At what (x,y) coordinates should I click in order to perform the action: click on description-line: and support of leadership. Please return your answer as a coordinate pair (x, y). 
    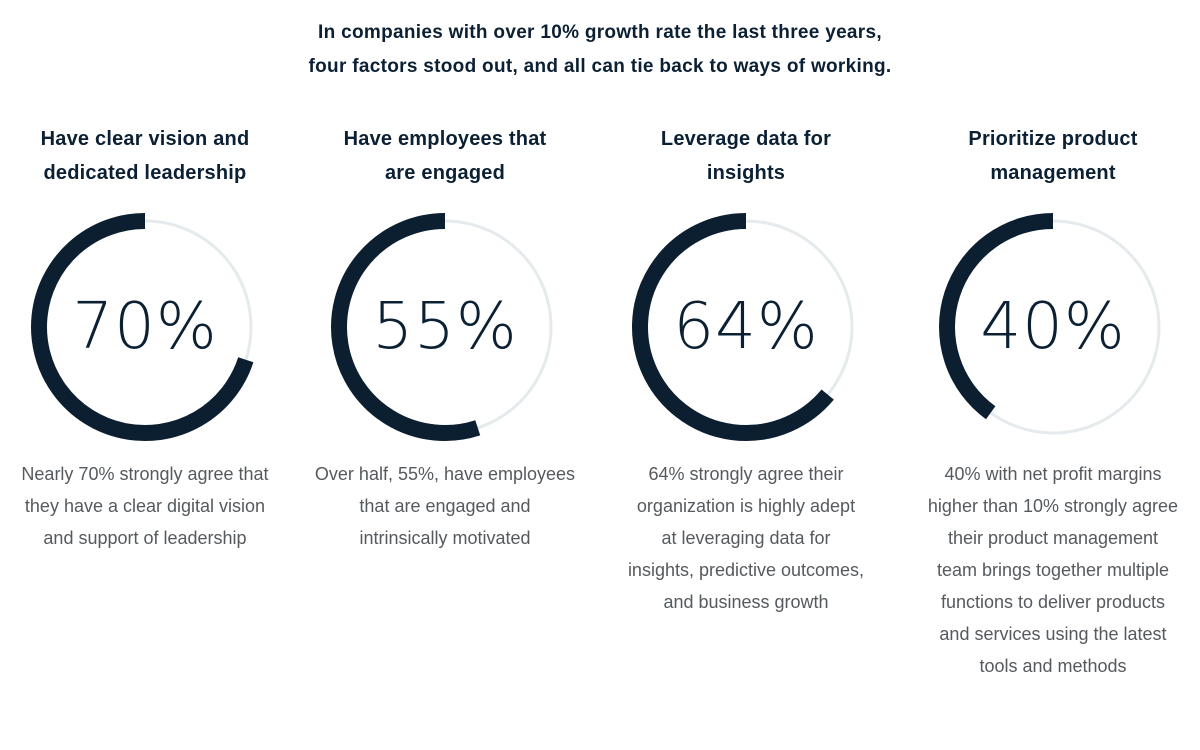
    Looking at the image, I should click on (145, 538).